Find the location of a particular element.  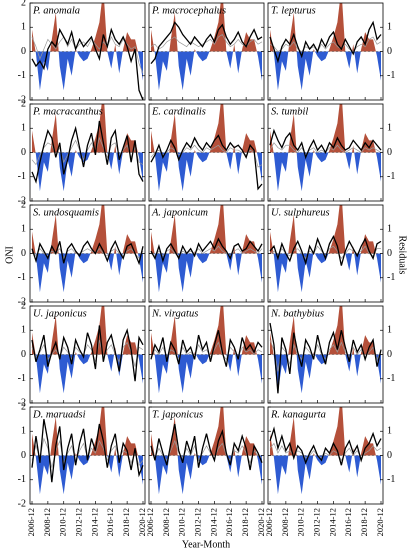

panel-label: E. cardinalis is located at coordinates (178, 111).